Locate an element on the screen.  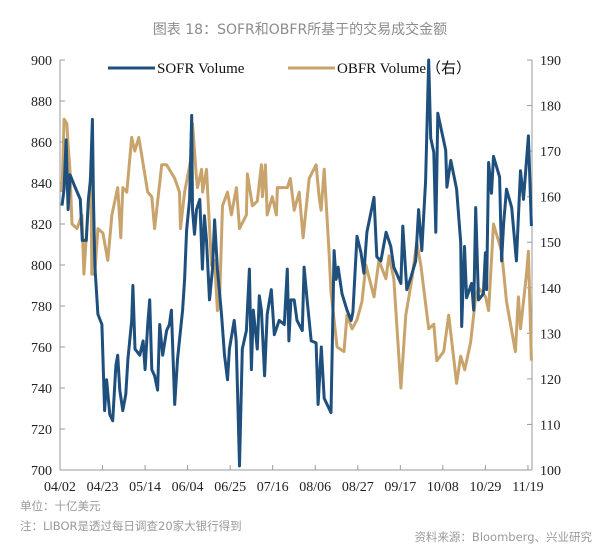
y-tick-label: 720 is located at coordinates (41, 430).